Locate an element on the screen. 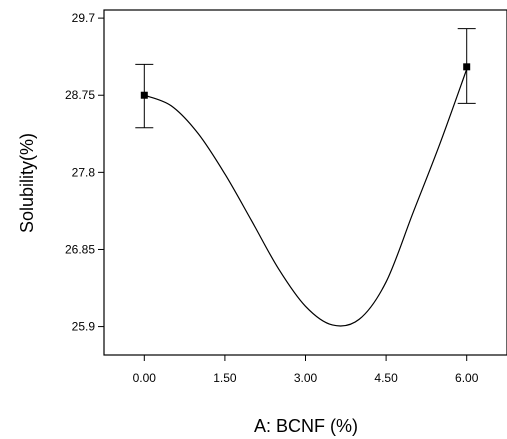 This screenshot has height=439, width=507. x-axis-title: A: BCNF (%) is located at coordinates (306, 426).